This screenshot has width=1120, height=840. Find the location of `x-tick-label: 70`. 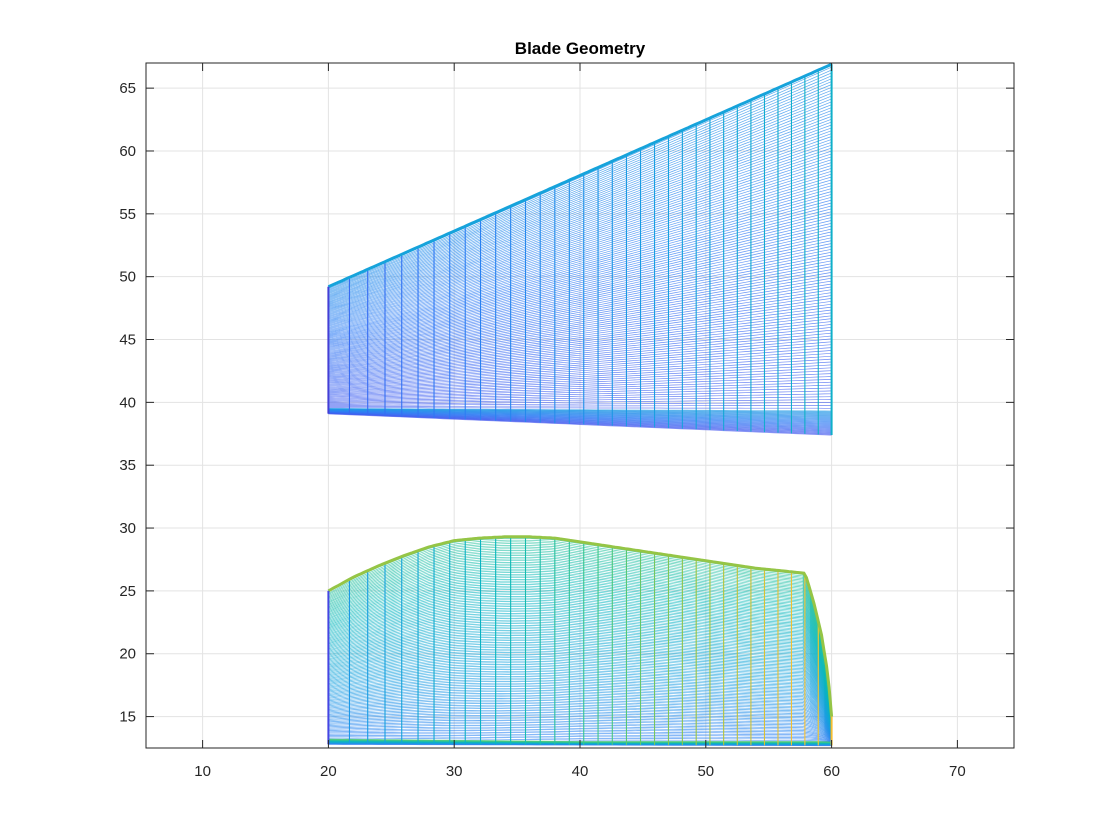

x-tick-label: 70 is located at coordinates (957, 771).